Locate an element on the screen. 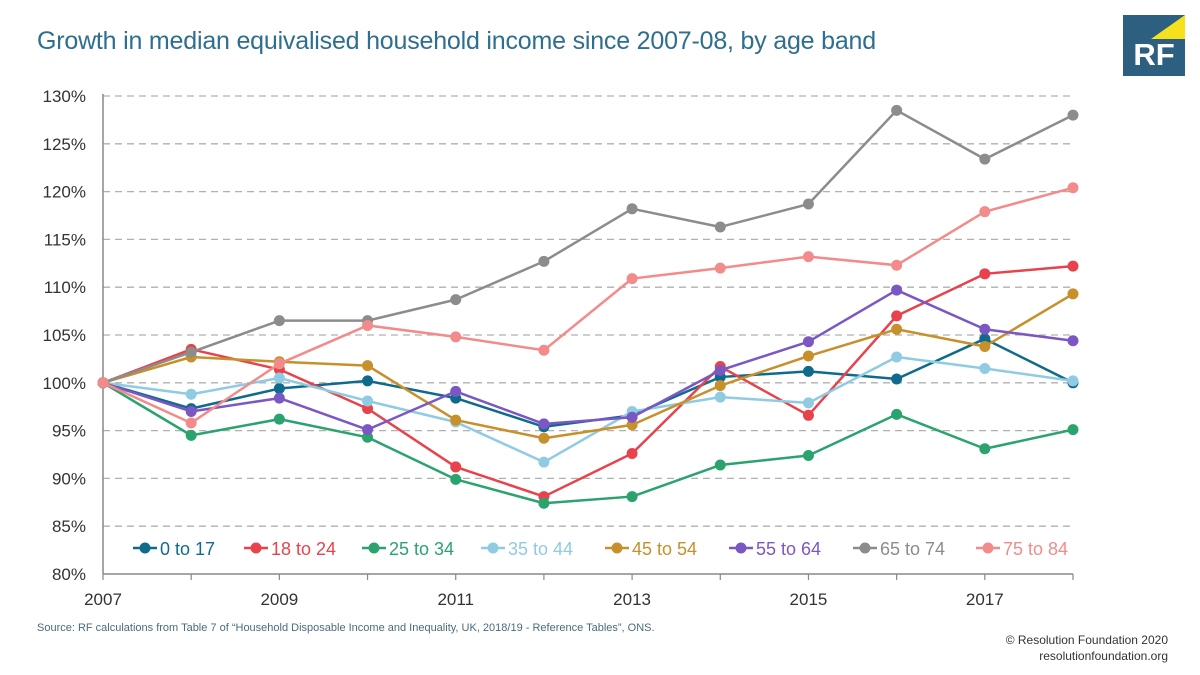  logo-accent-shape is located at coordinates (1168, 27).